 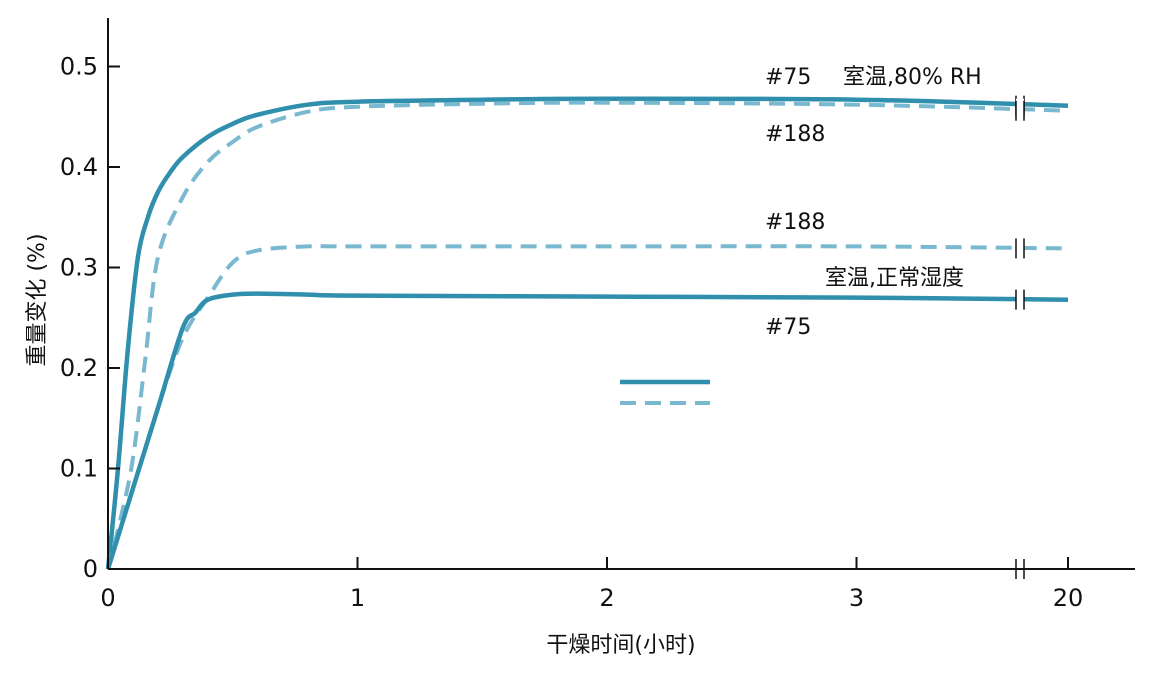 I want to click on x-tick-label-3: 3, so click(x=856, y=598).